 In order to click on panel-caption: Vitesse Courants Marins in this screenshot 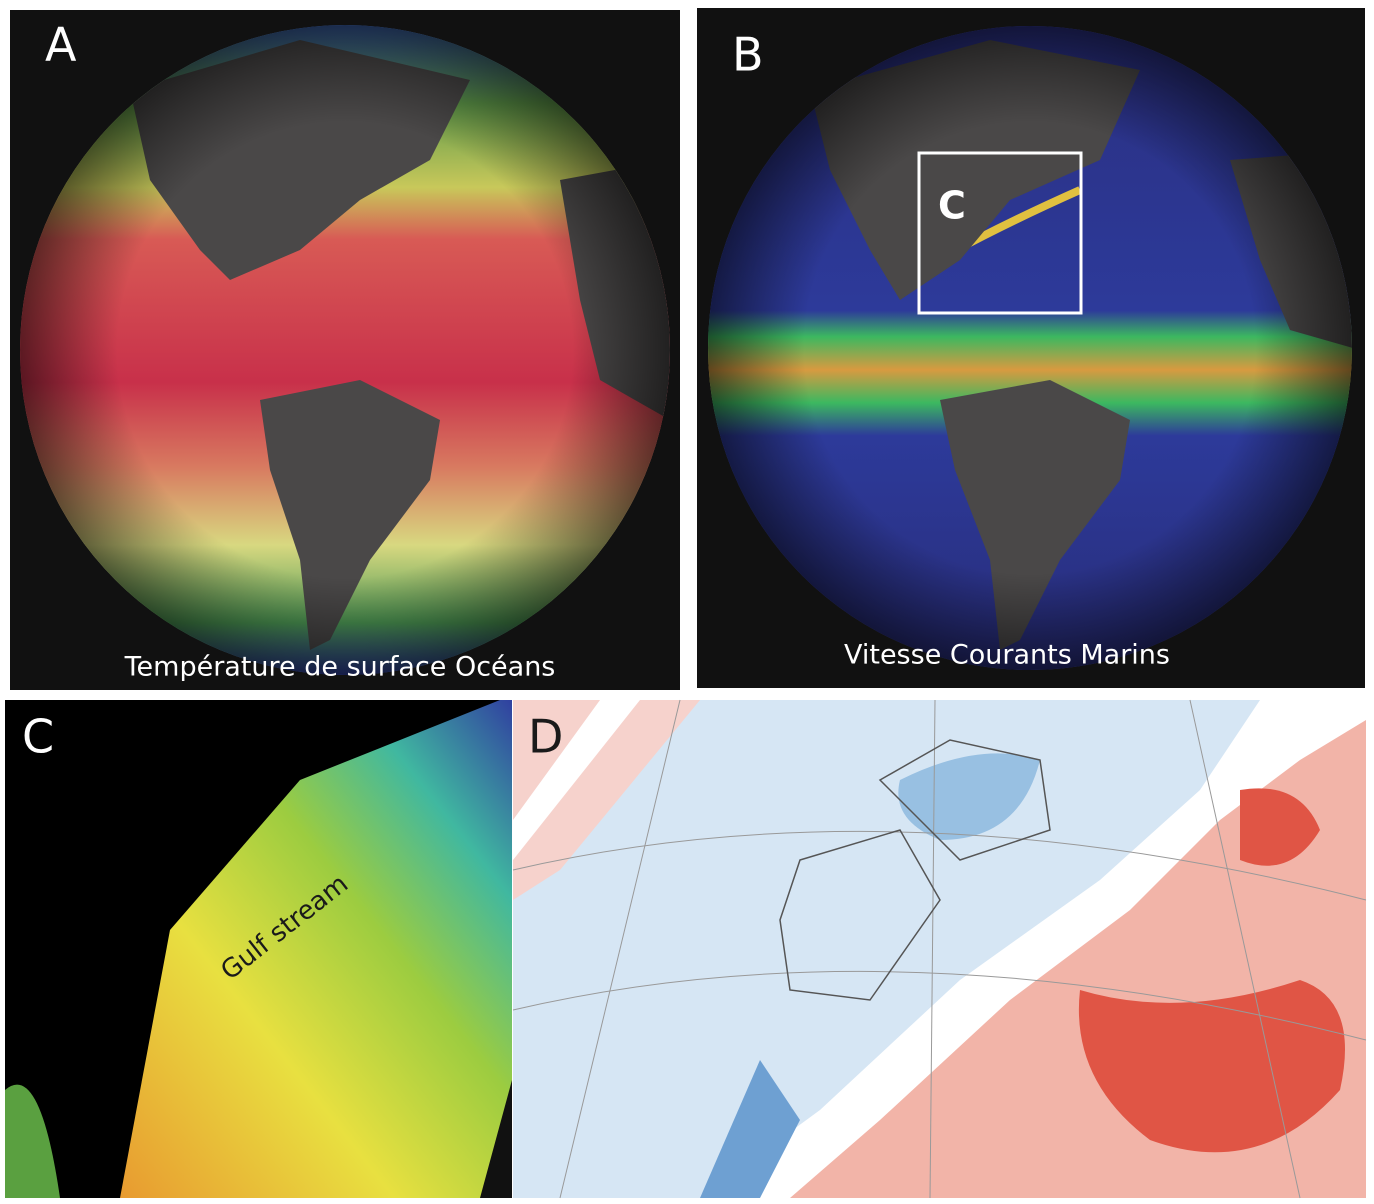, I will do `click(1007, 655)`.